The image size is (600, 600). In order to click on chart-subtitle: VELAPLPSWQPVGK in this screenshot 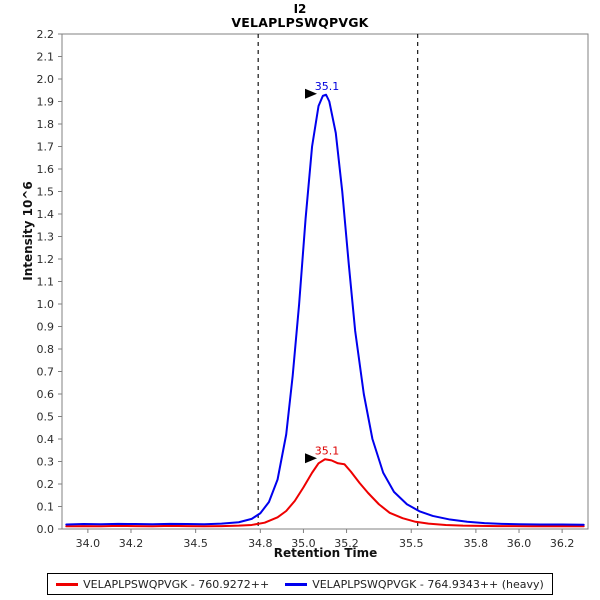, I will do `click(300, 22)`.